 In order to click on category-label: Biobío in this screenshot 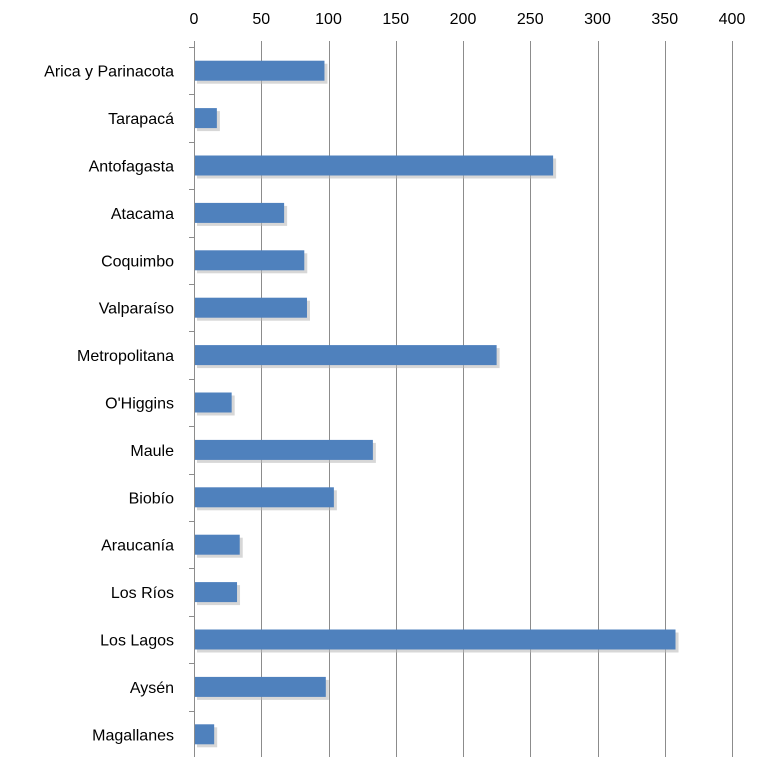, I will do `click(151, 498)`.